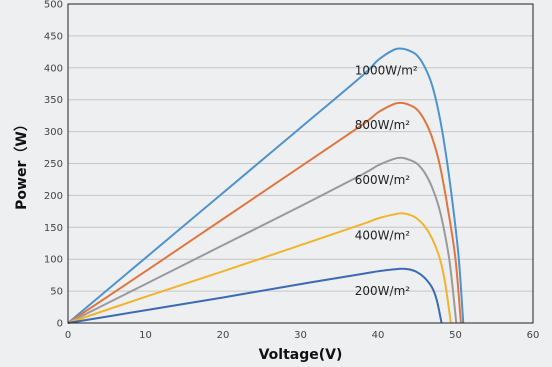 This screenshot has width=552, height=367. What do you see at coordinates (53, 164) in the screenshot?
I see `y-tick-label: 250` at bounding box center [53, 164].